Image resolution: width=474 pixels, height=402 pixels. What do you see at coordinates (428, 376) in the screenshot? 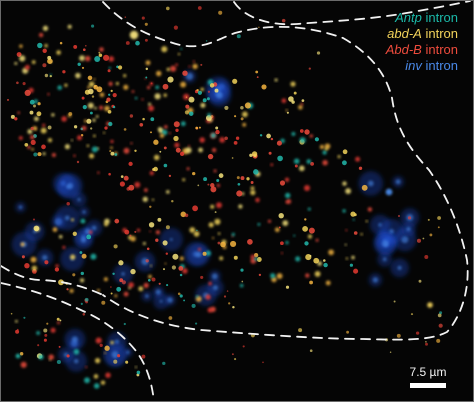
I see `scale-bar: 7.5 µm` at bounding box center [428, 376].